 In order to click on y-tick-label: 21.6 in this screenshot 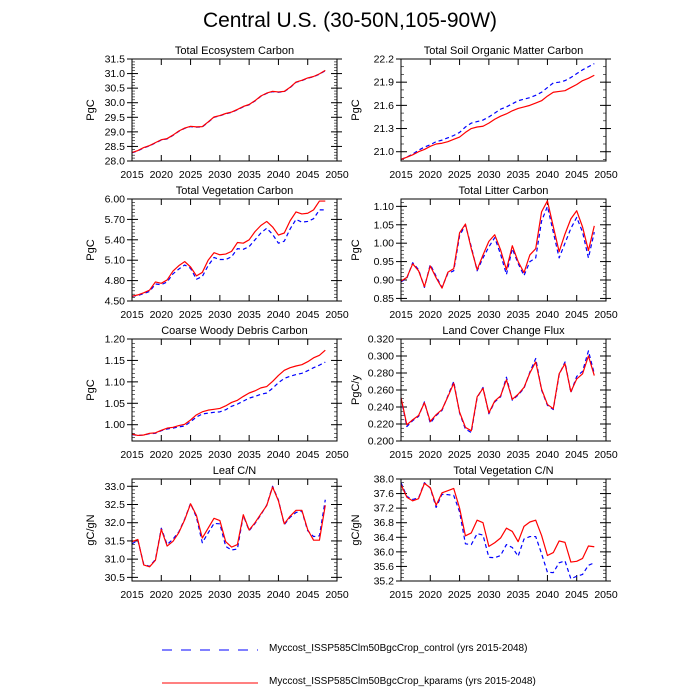, I will do `click(384, 106)`.